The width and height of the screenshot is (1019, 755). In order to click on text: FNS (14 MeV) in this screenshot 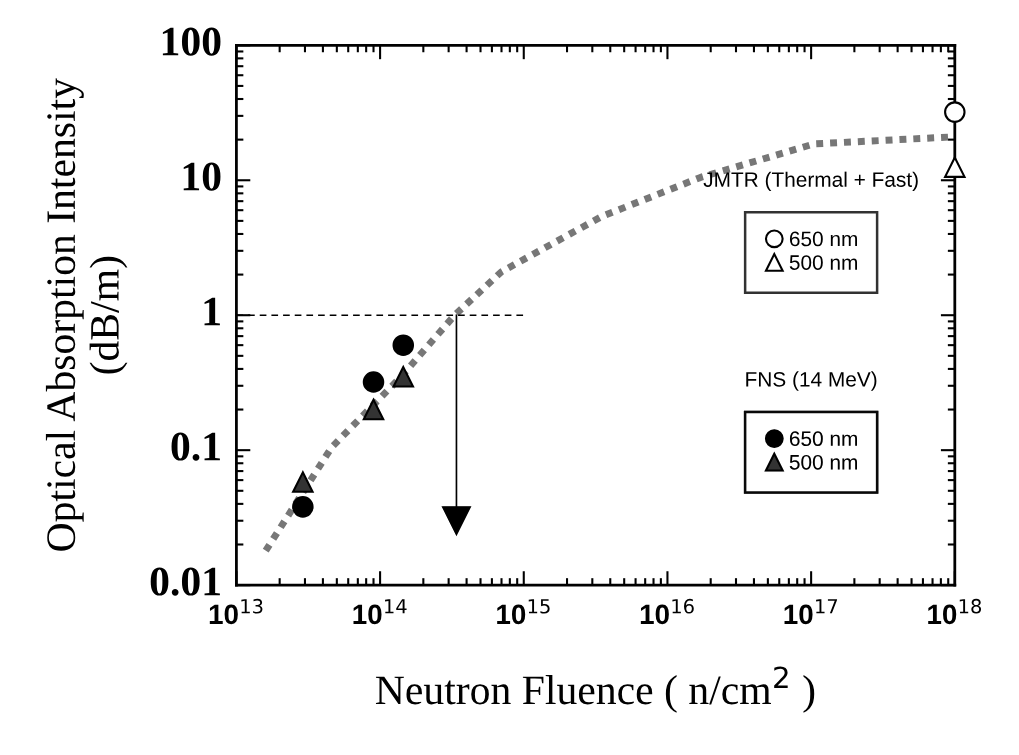, I will do `click(811, 381)`.